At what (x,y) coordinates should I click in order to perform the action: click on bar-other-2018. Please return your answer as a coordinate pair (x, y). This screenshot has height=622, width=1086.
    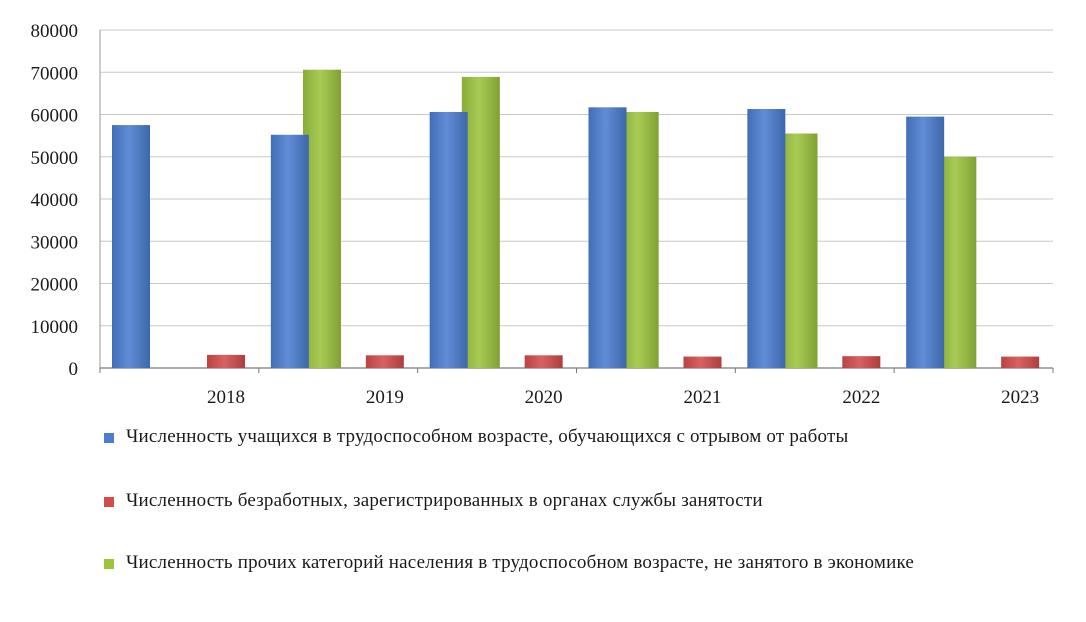
    Looking at the image, I should click on (322, 218).